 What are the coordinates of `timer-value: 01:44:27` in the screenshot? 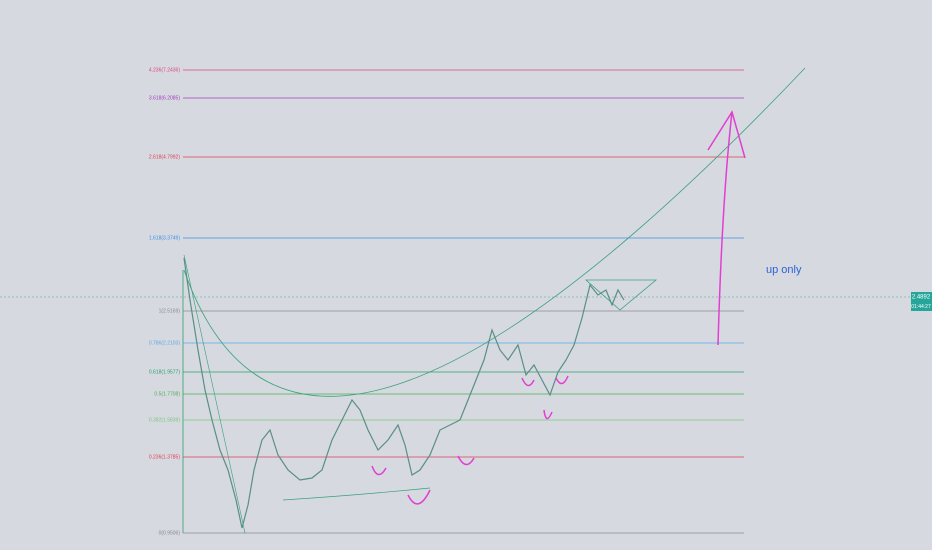 It's located at (921, 307).